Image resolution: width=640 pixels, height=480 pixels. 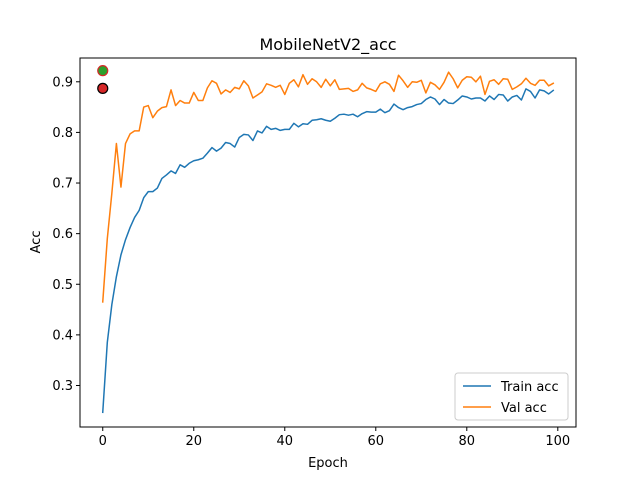 What do you see at coordinates (62, 82) in the screenshot?
I see `y-tick-label: 0.9` at bounding box center [62, 82].